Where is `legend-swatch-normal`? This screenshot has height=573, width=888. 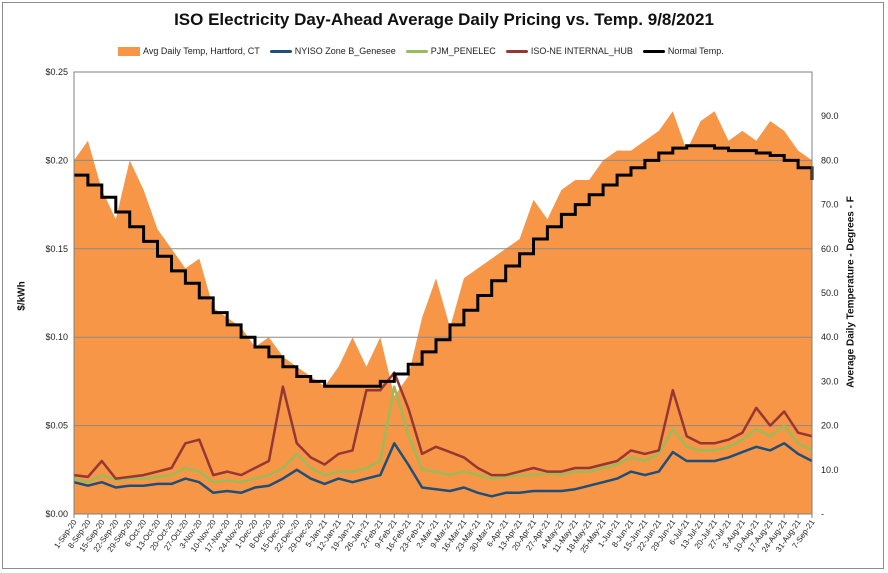
legend-swatch-normal is located at coordinates (653, 51).